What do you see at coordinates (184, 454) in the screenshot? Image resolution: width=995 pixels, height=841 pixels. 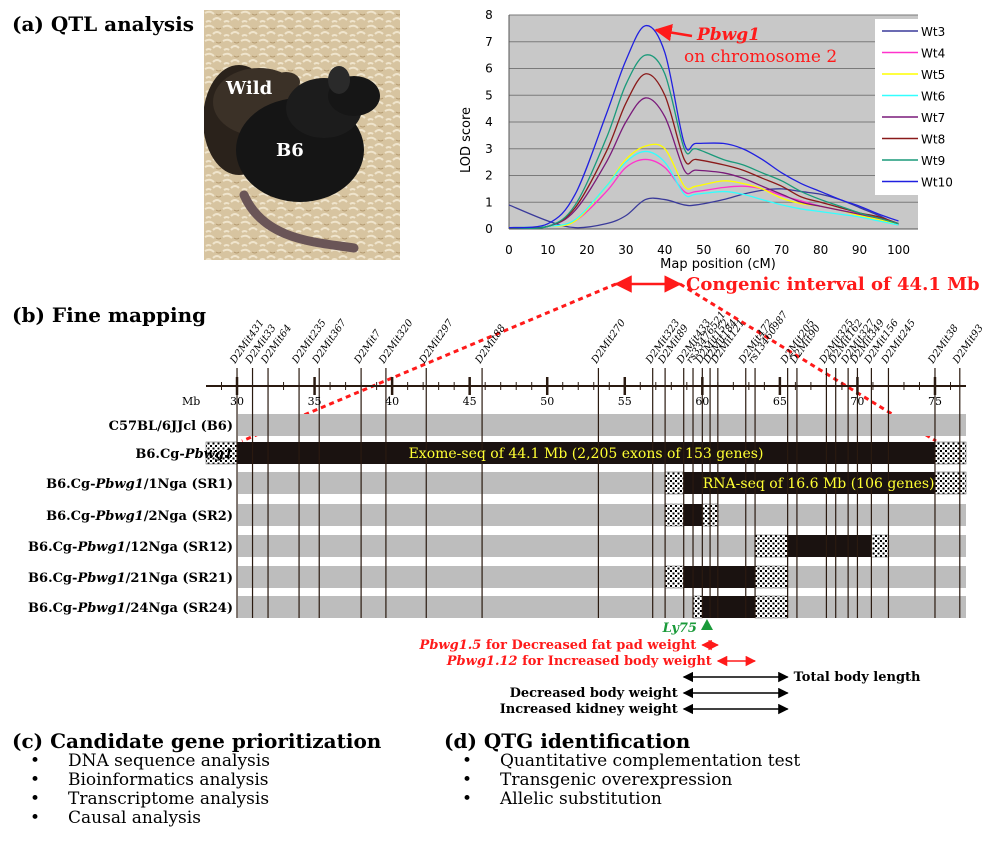 I see `strain-label: B6.Cg-Pbwg1` at bounding box center [184, 454].